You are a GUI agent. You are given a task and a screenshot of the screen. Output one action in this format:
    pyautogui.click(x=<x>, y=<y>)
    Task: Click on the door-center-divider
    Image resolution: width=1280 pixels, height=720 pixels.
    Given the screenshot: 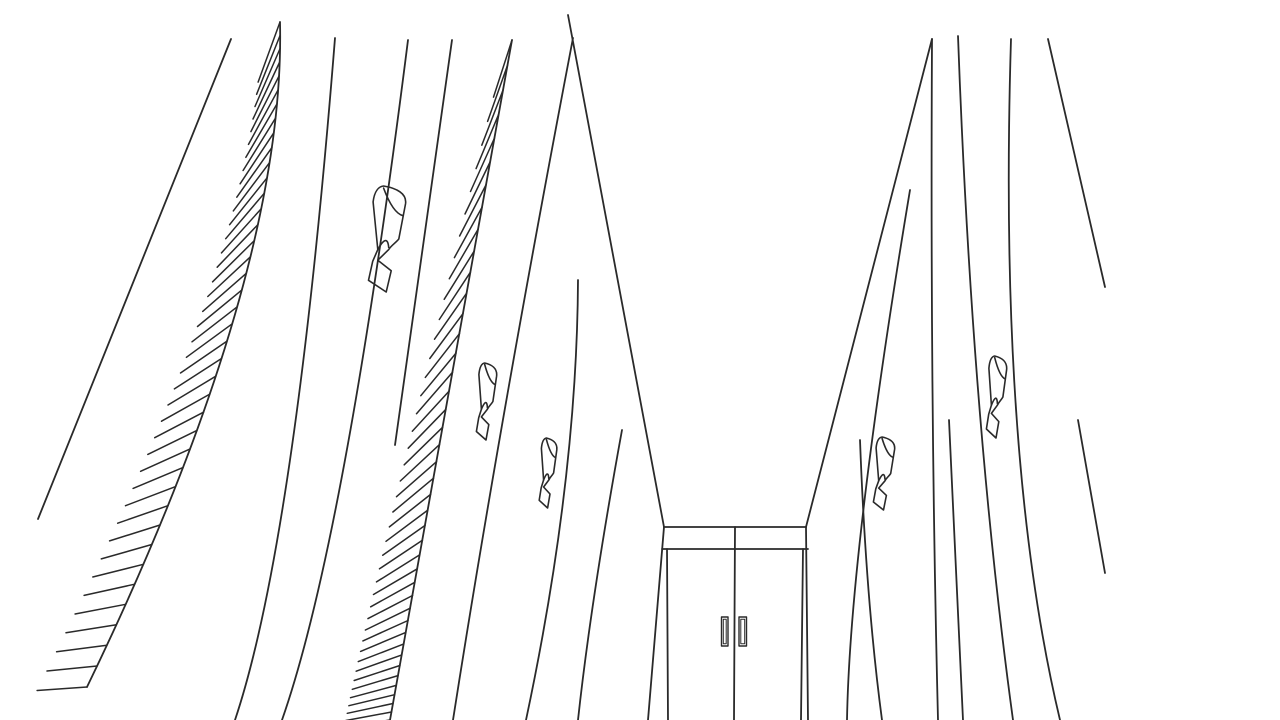 What is the action you would take?
    pyautogui.click(x=734, y=623)
    